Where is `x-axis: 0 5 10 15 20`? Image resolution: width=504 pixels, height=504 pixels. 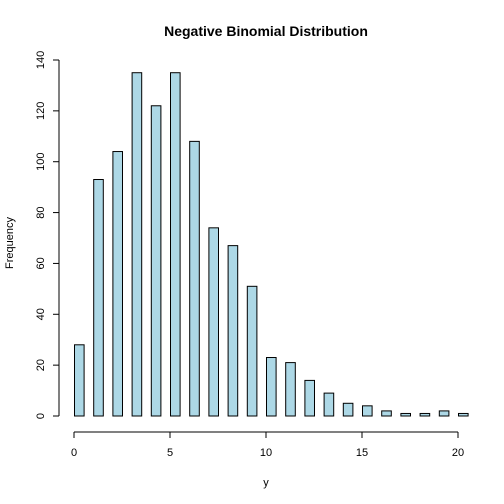
x-axis: 0 5 10 15 20 is located at coordinates (267, 445).